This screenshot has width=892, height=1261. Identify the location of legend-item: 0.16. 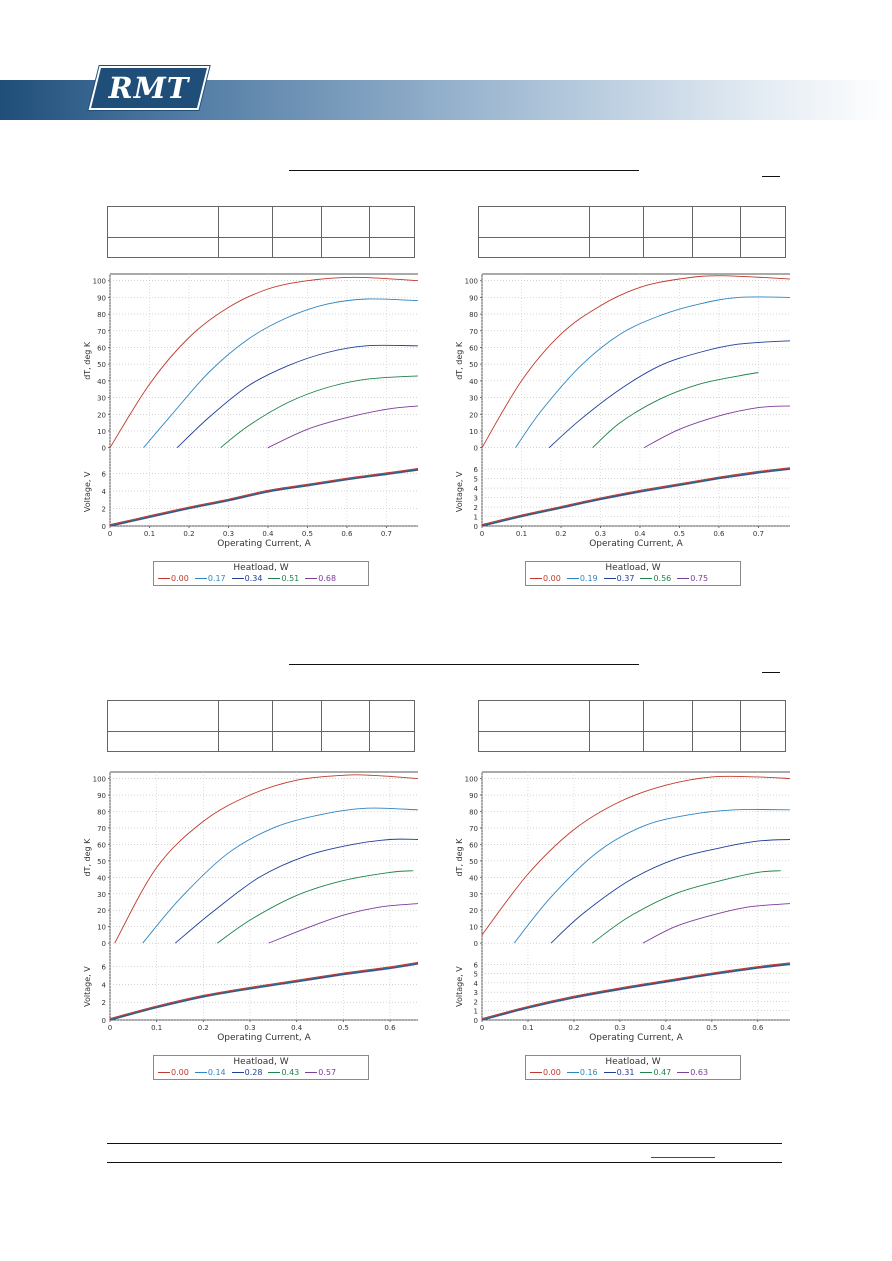
(582, 1072).